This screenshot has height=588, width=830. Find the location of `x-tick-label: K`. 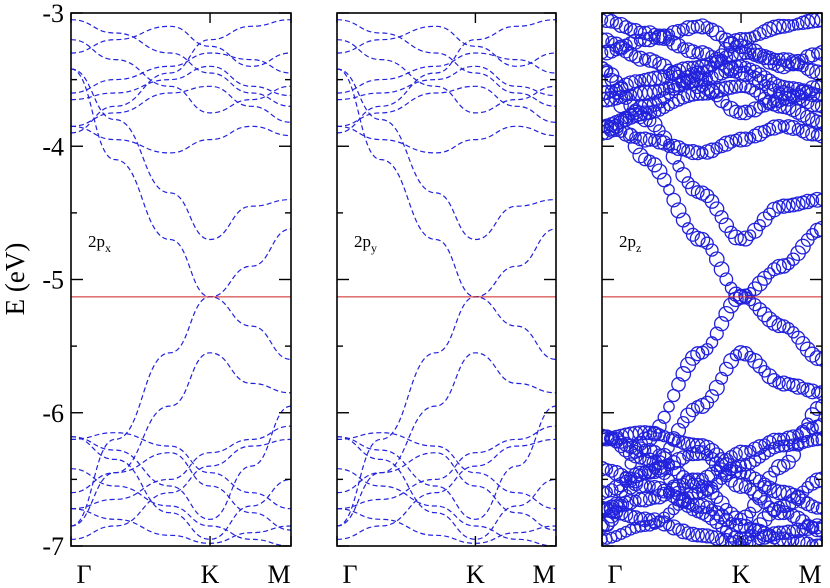

x-tick-label: K is located at coordinates (475, 574).